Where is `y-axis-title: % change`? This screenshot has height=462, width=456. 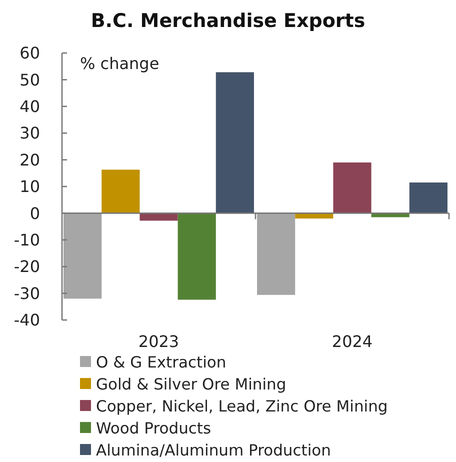
y-axis-title: % change is located at coordinates (120, 63).